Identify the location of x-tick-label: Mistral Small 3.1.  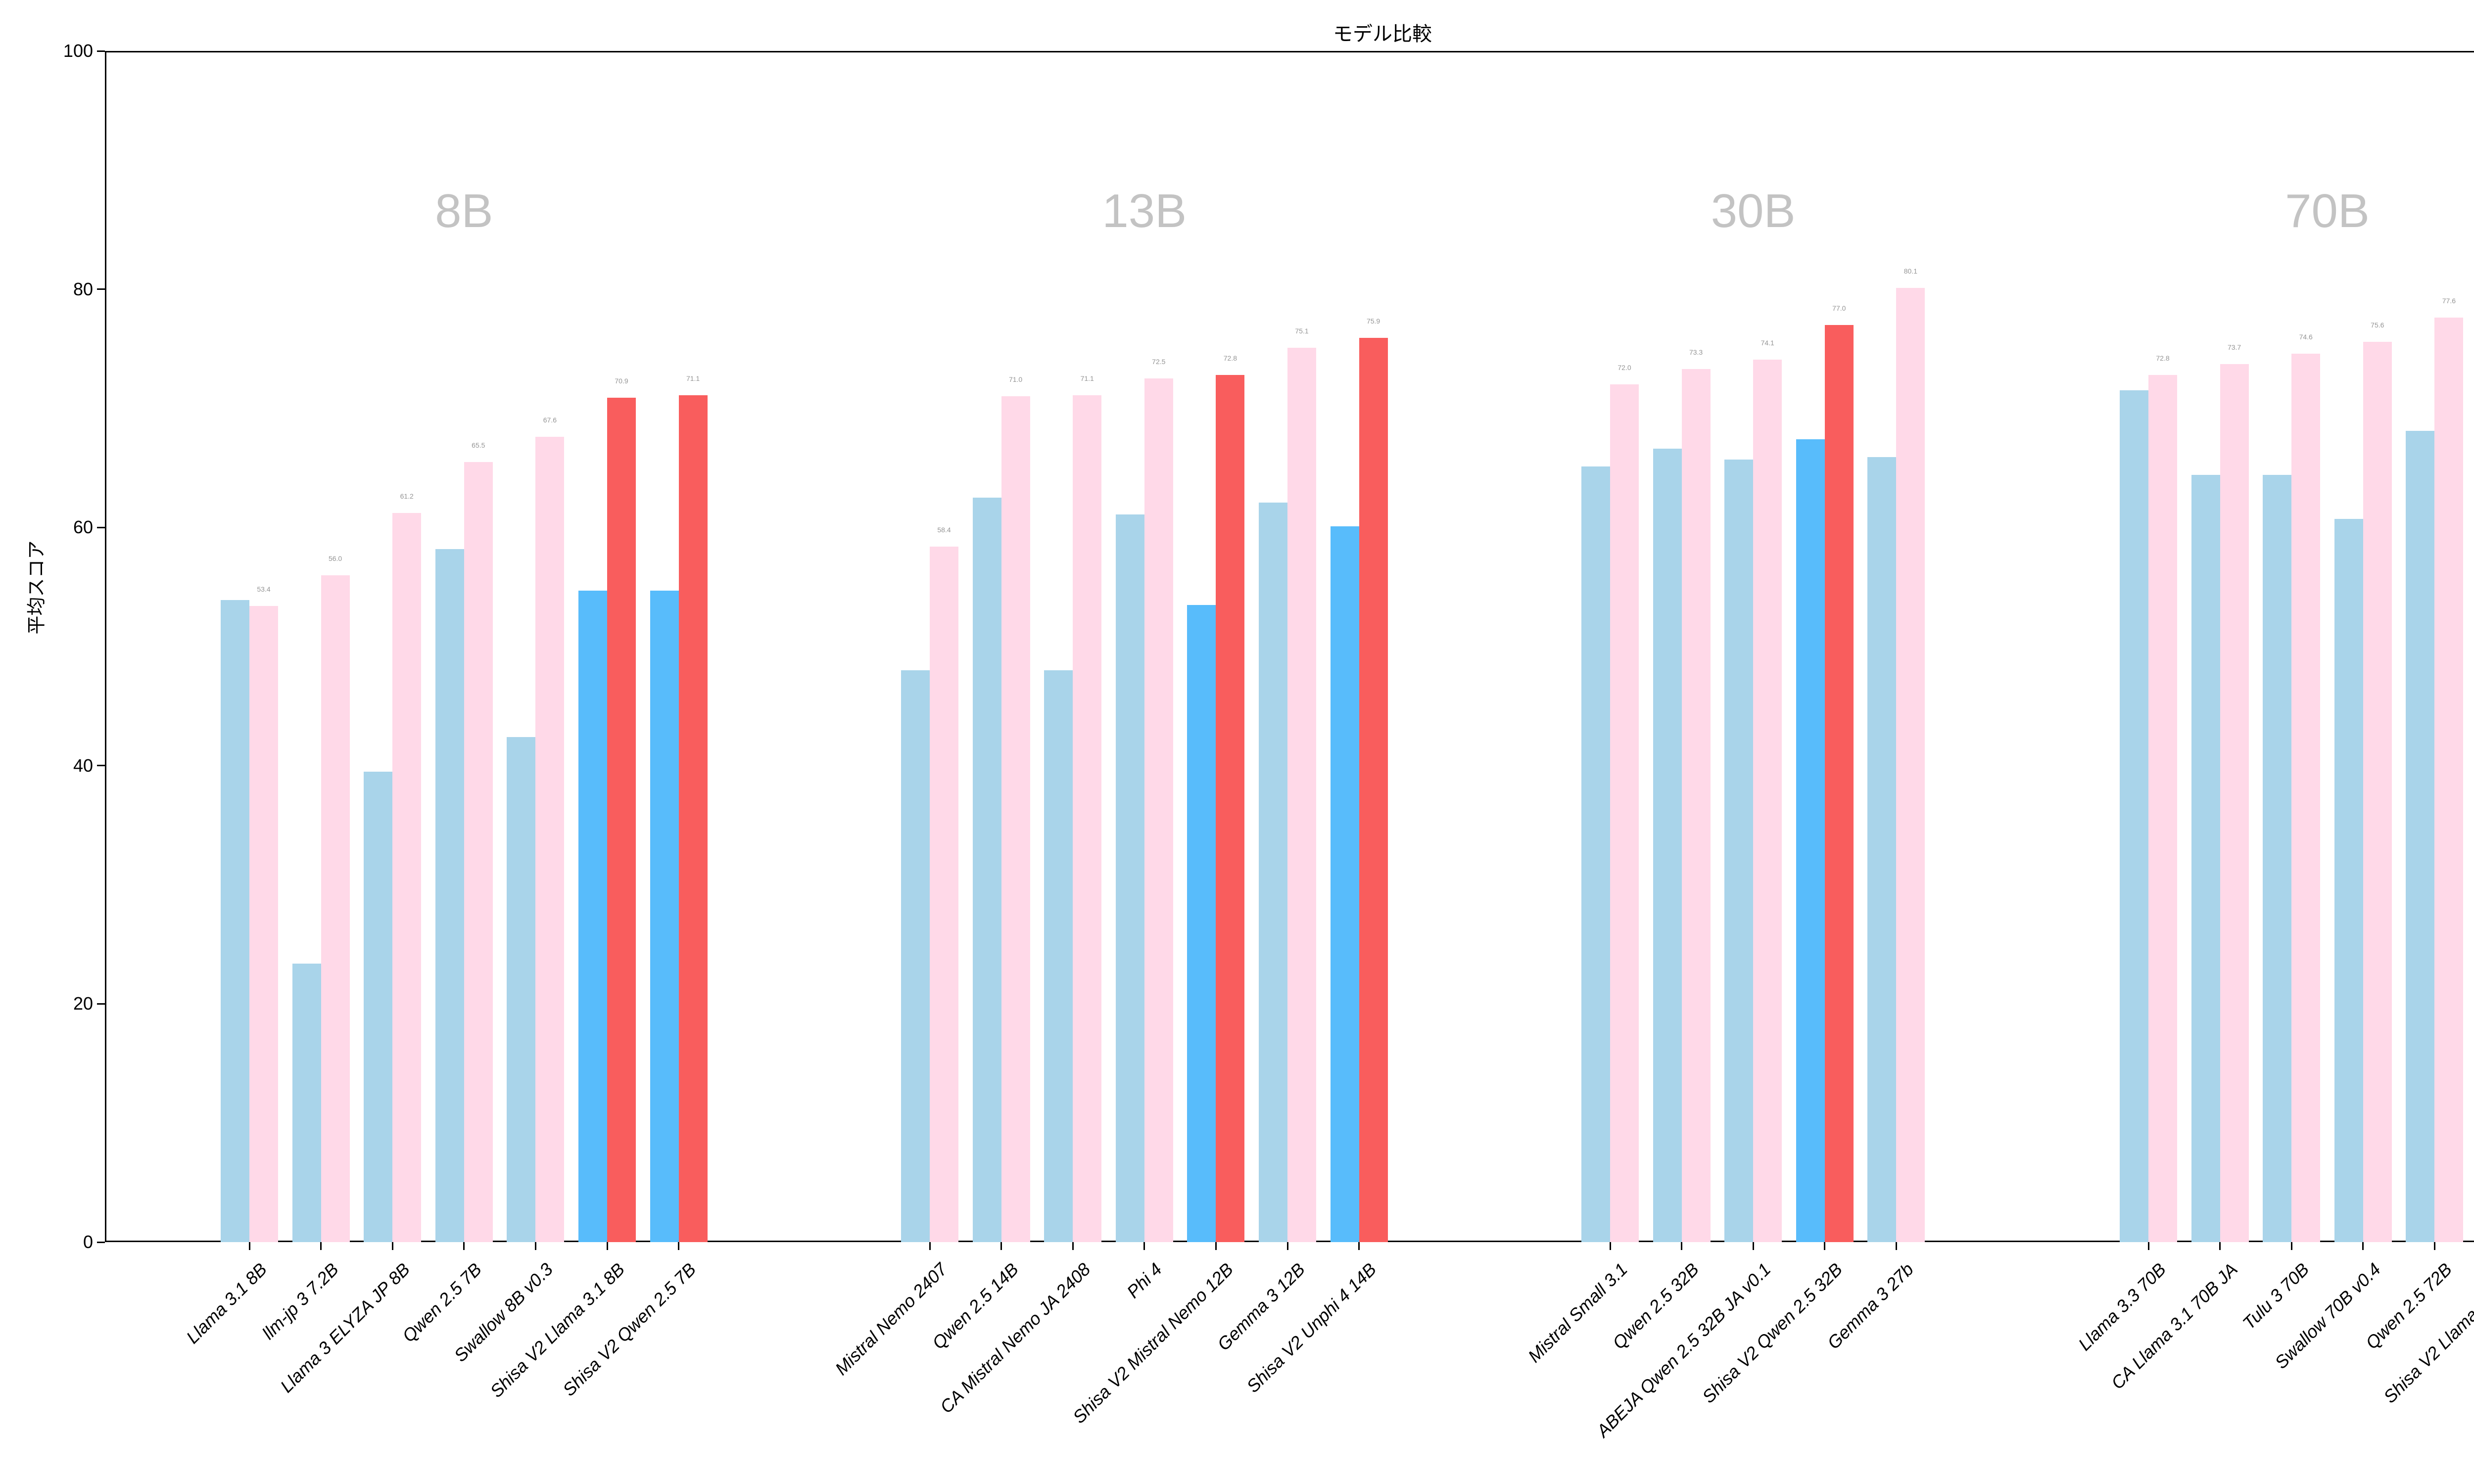
(1577, 1313).